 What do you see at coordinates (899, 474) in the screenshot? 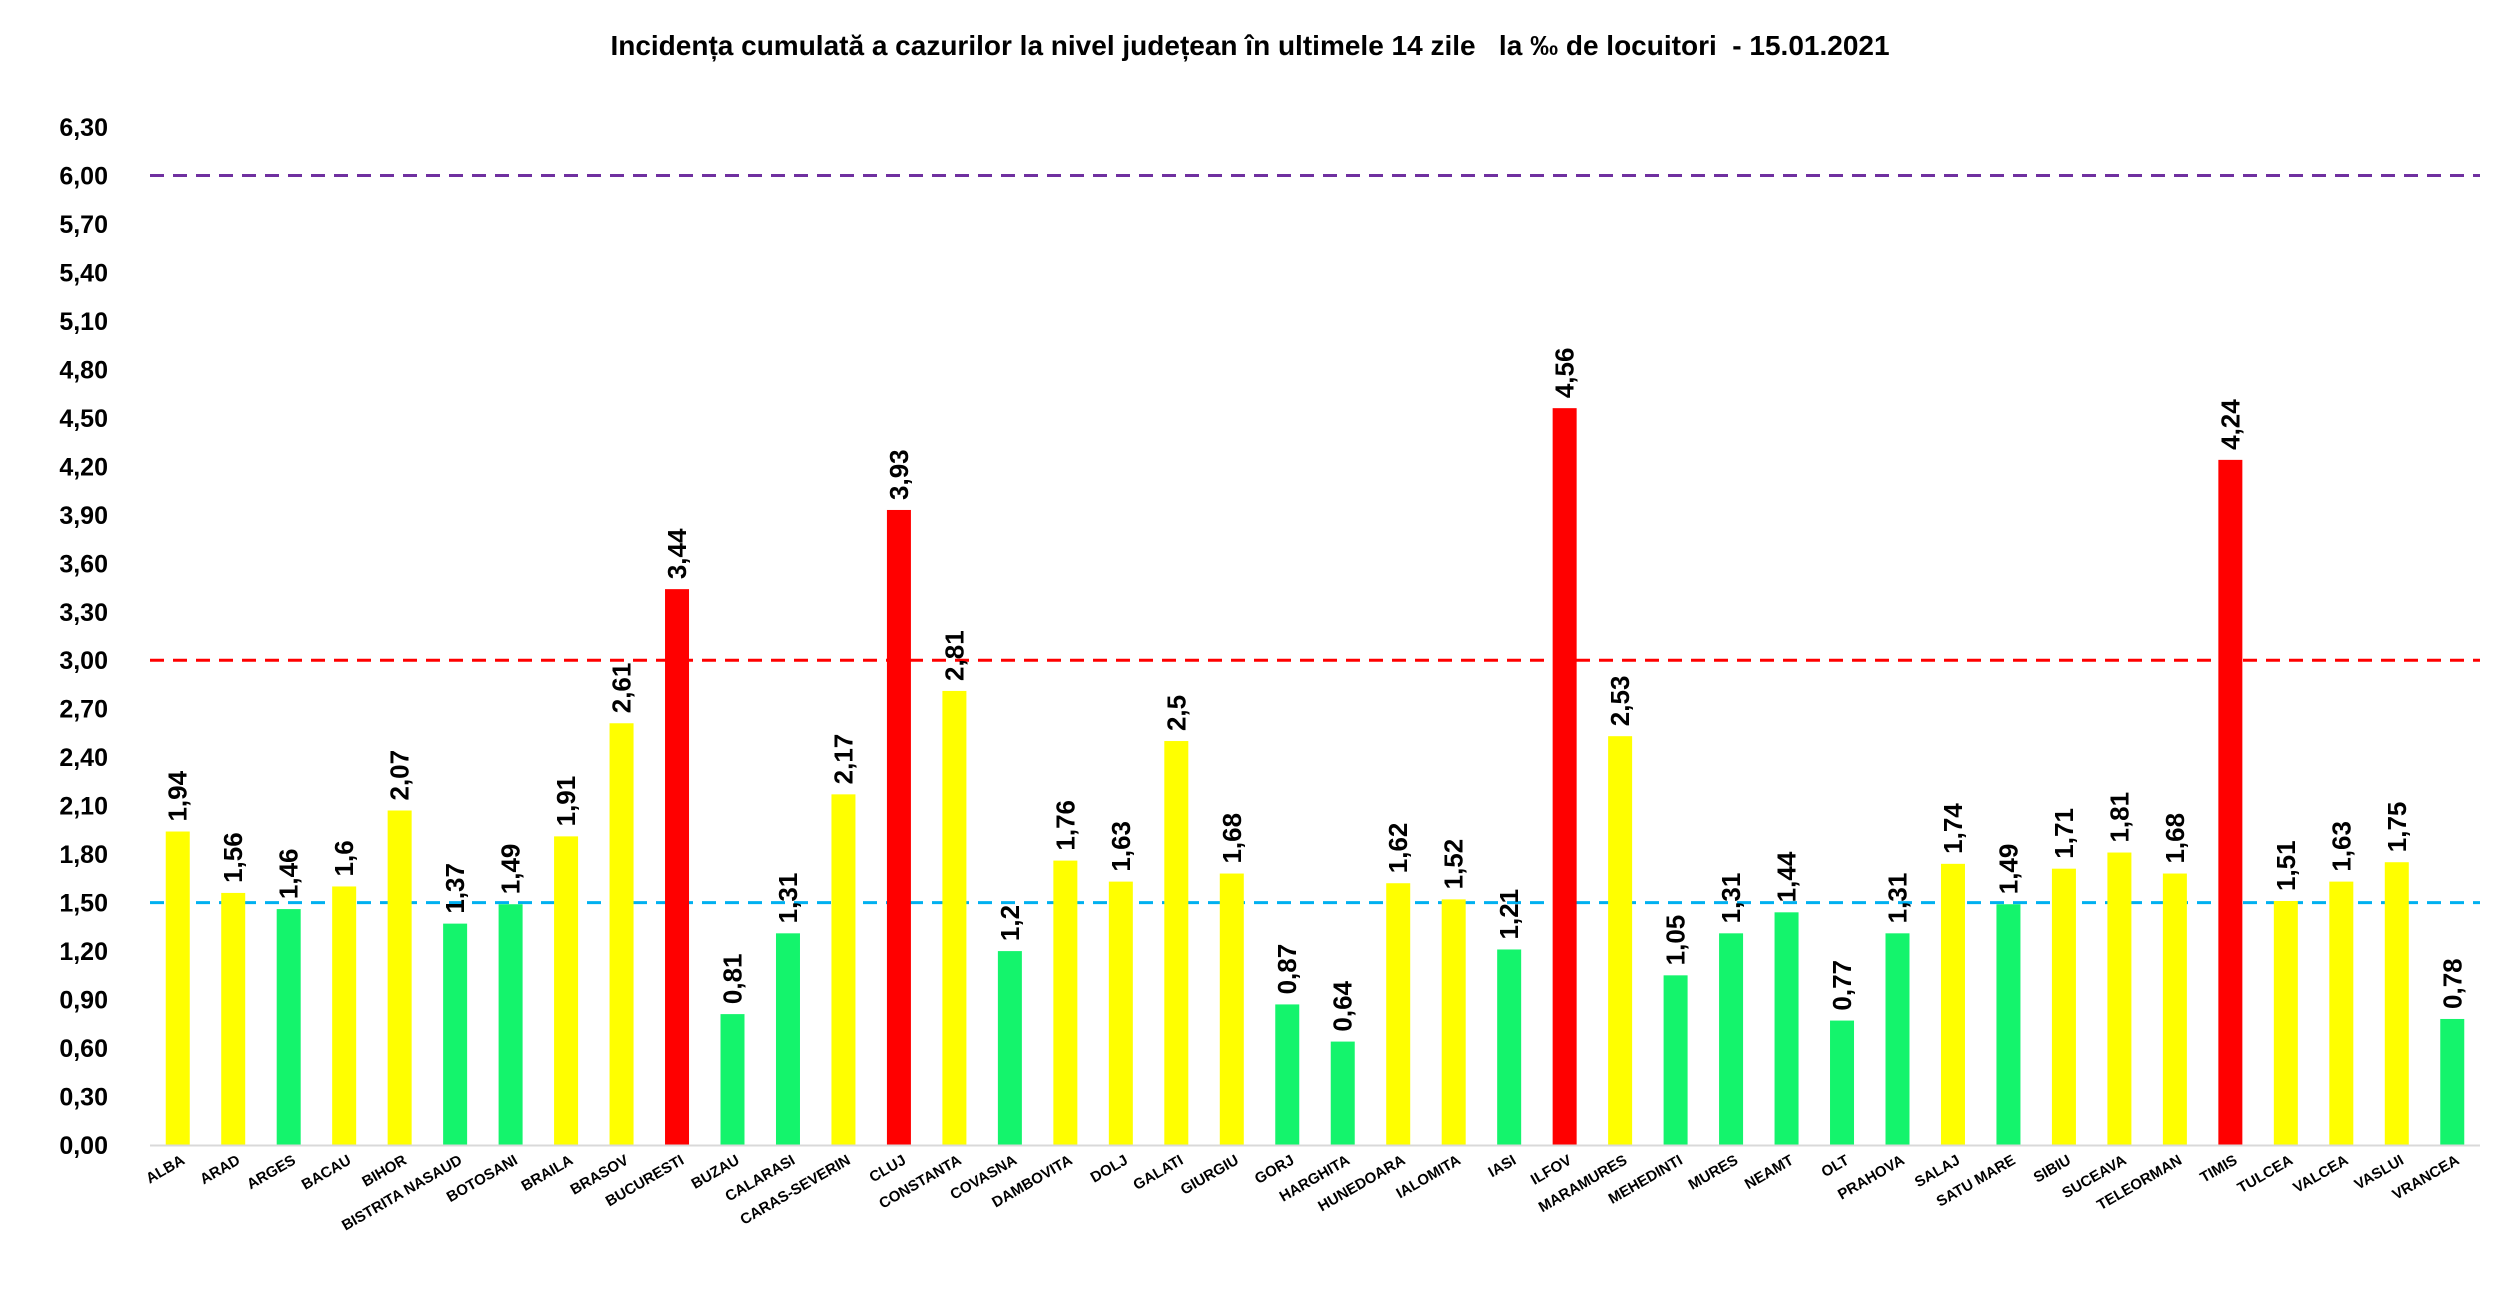
I see `data-label: 3,93` at bounding box center [899, 474].